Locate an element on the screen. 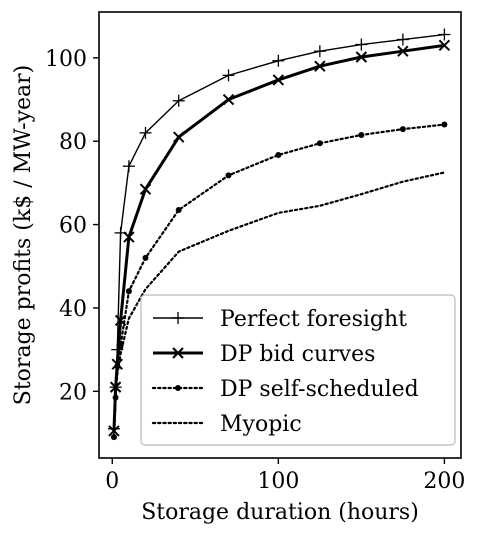 The image size is (479, 536). legend-entry: DP bid curves is located at coordinates (264, 354).